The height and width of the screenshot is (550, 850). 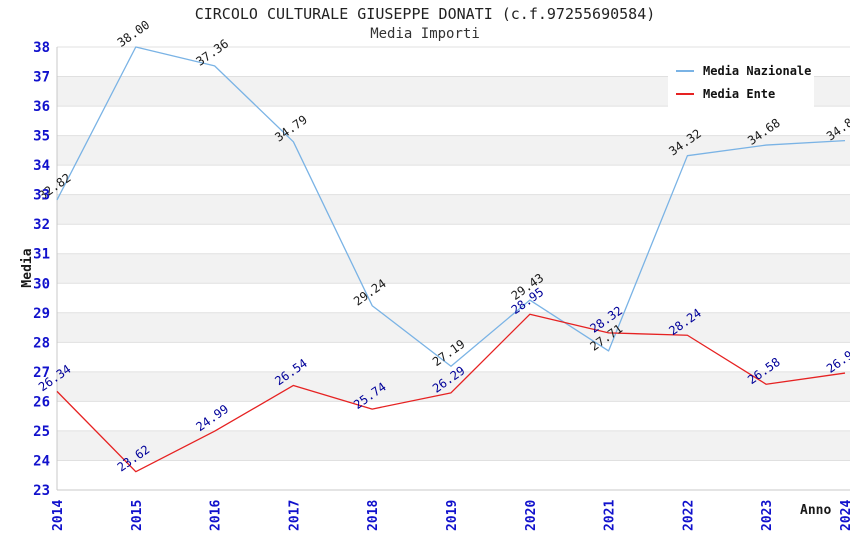 What do you see at coordinates (531, 515) in the screenshot?
I see `x-tick-label: 2020` at bounding box center [531, 515].